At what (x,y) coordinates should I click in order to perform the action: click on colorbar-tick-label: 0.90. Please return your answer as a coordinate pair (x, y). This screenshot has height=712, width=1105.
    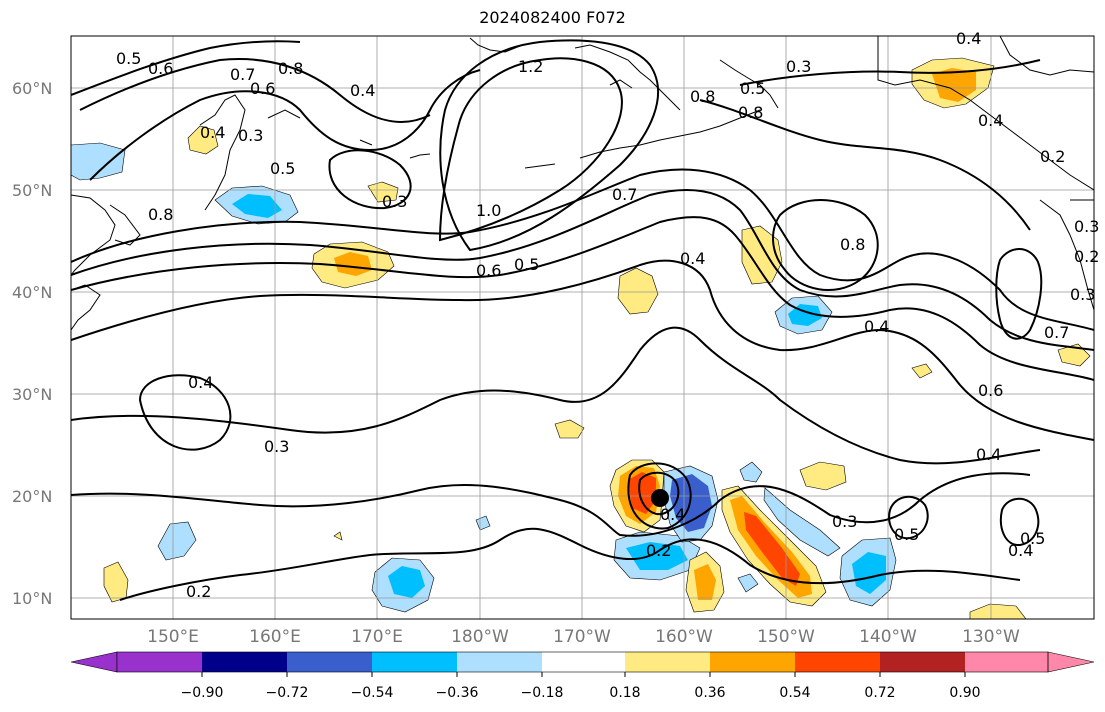
    Looking at the image, I should click on (964, 693).